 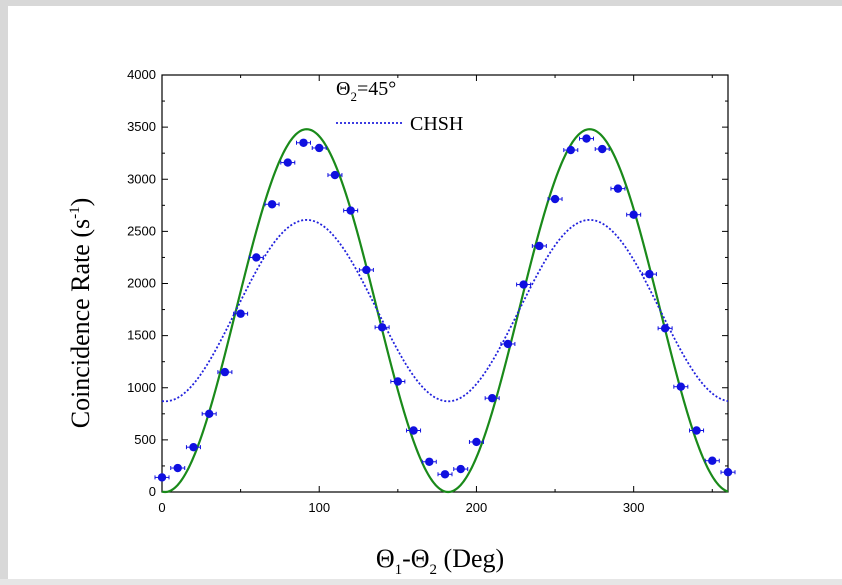 What do you see at coordinates (399, 124) in the screenshot?
I see `legend: CHSH` at bounding box center [399, 124].